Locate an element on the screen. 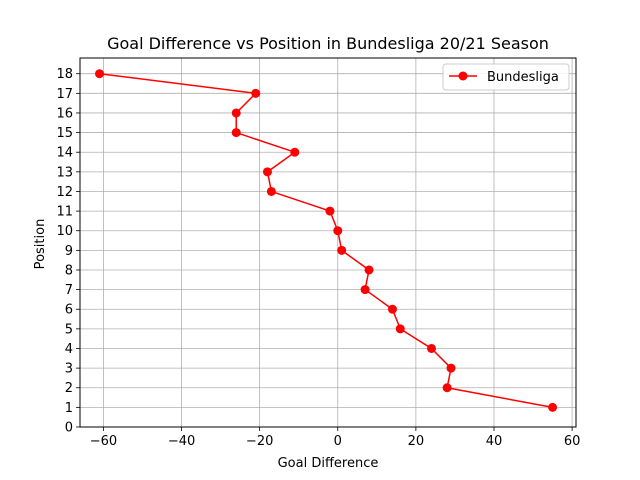  y-tick-label: 9 is located at coordinates (69, 251).